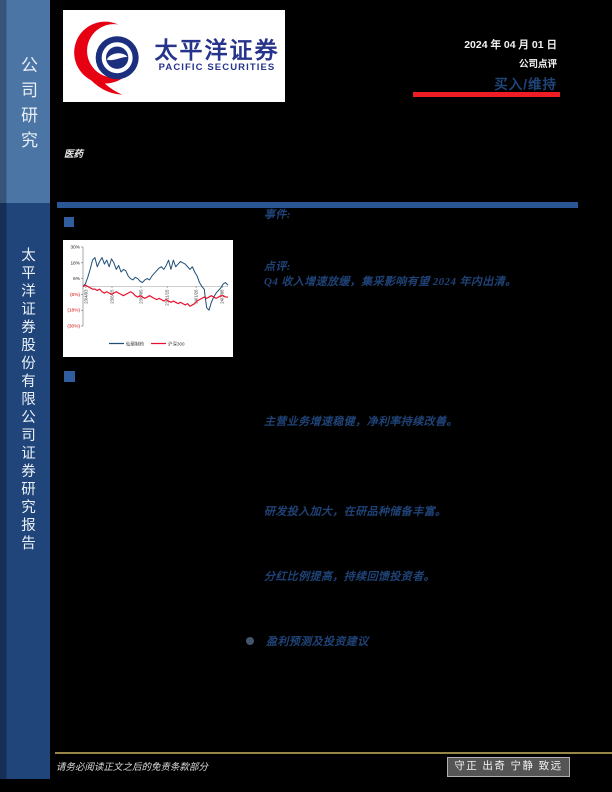 The width and height of the screenshot is (612, 792). Describe the element at coordinates (73, 311) in the screenshot. I see `svg-text: (18%)` at that location.